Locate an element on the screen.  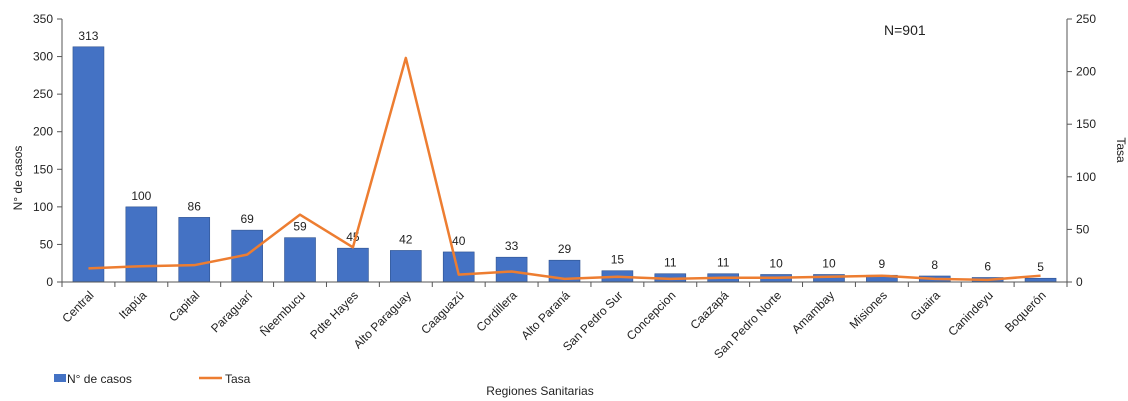
y-tick-label: 300 is located at coordinates (43, 57).